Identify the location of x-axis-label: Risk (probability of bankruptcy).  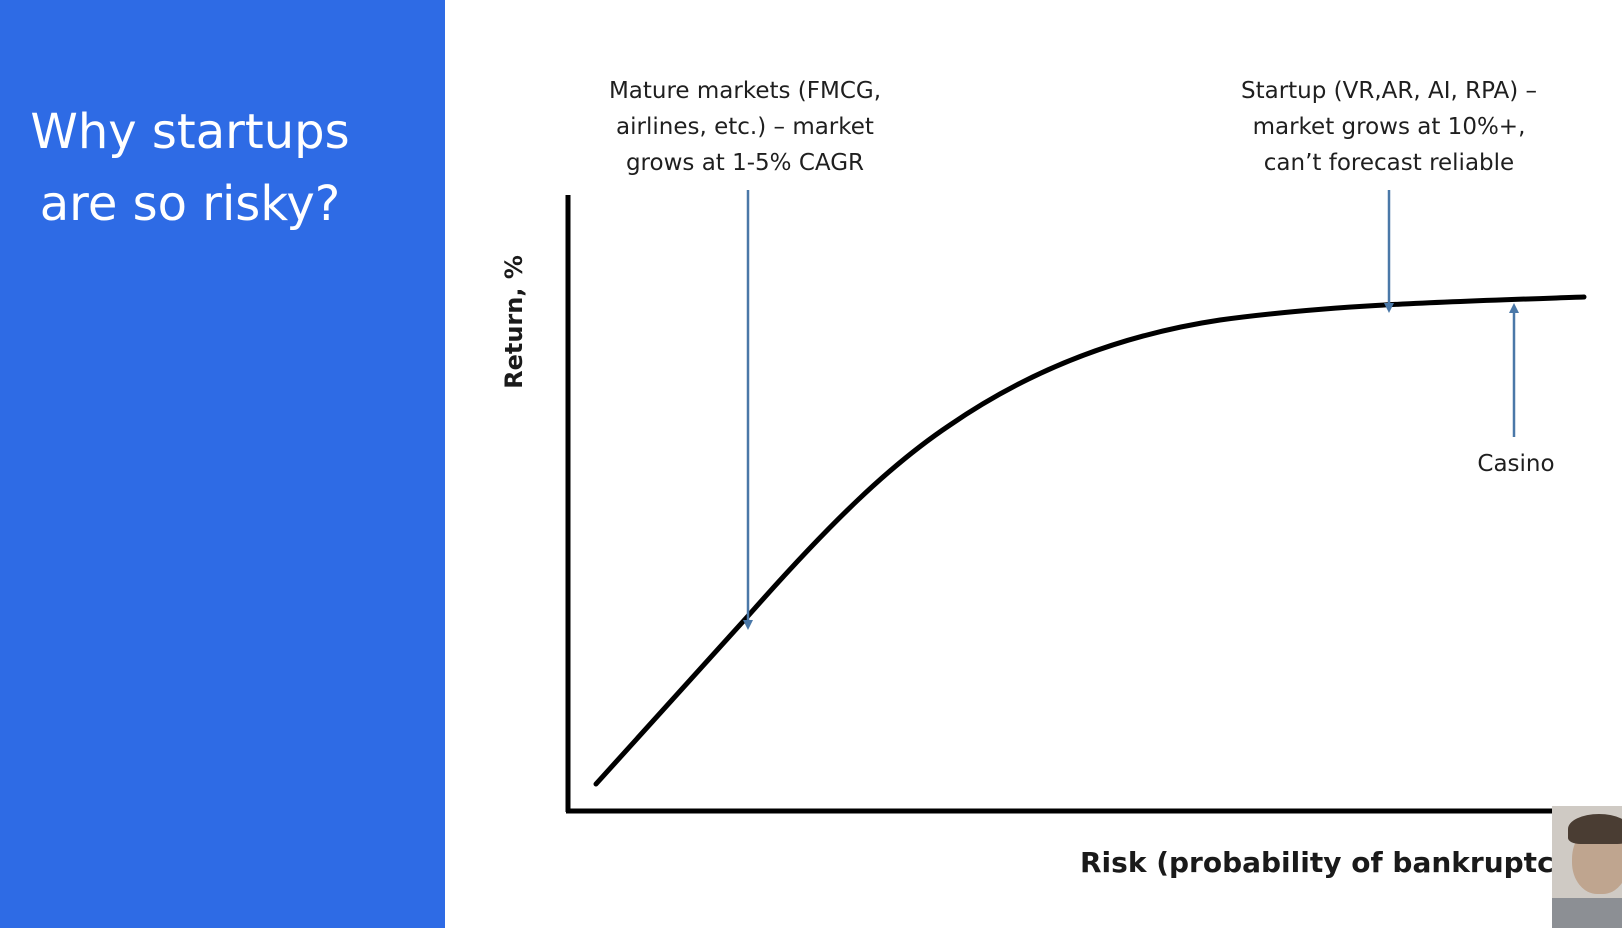
(1332, 862).